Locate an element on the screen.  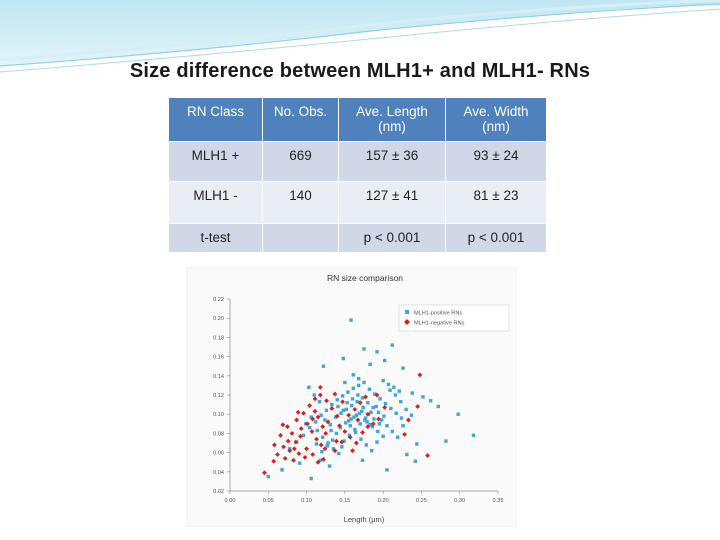
table-cell: t-test is located at coordinates (215, 238).